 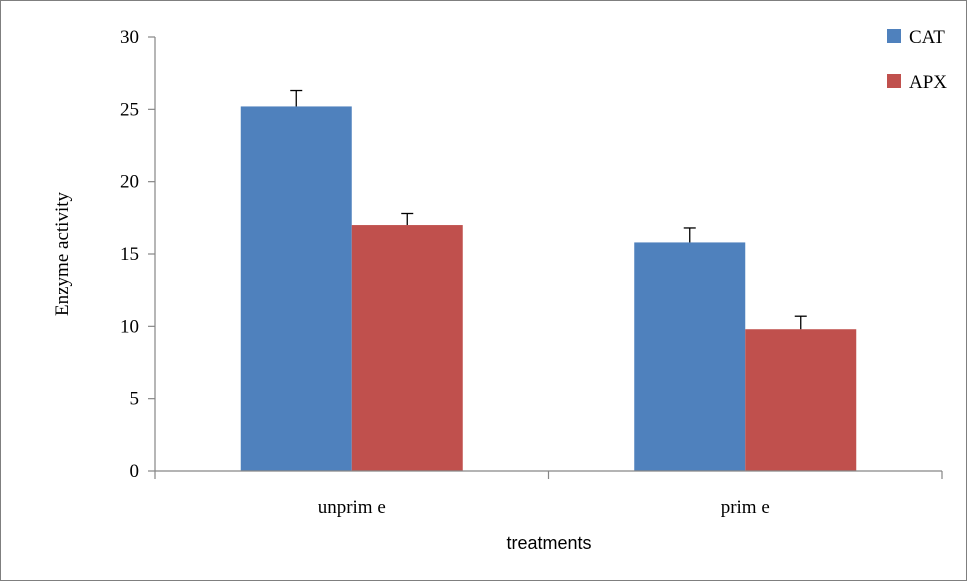 I want to click on y-ticks-layer: 0 5 10 15 20 25 30, so click(x=137, y=254).